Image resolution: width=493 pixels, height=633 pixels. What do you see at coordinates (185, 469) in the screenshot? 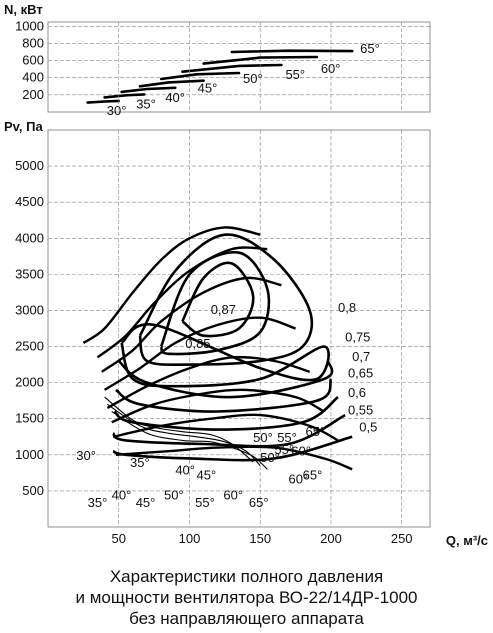
I see `bottom-angle-label: 40°` at bounding box center [185, 469].